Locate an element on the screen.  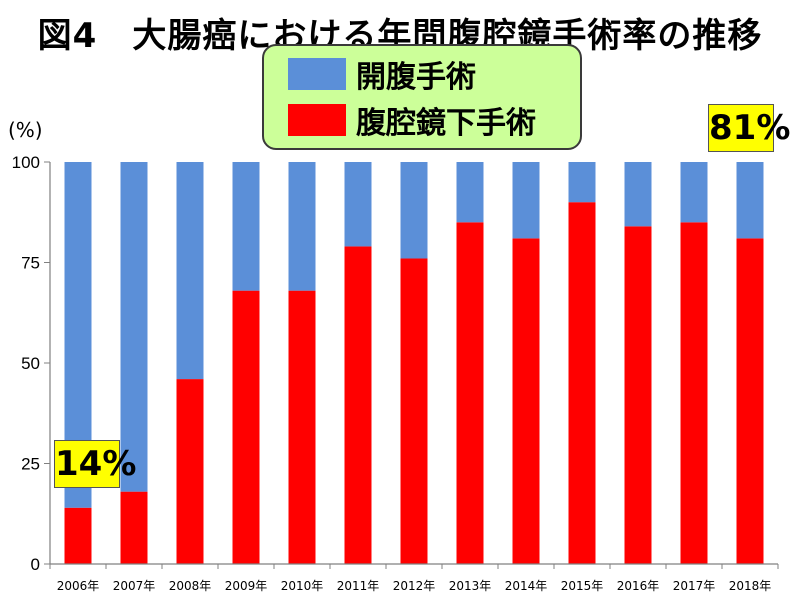
legend-label-open: 開腹手術 is located at coordinates (416, 77).